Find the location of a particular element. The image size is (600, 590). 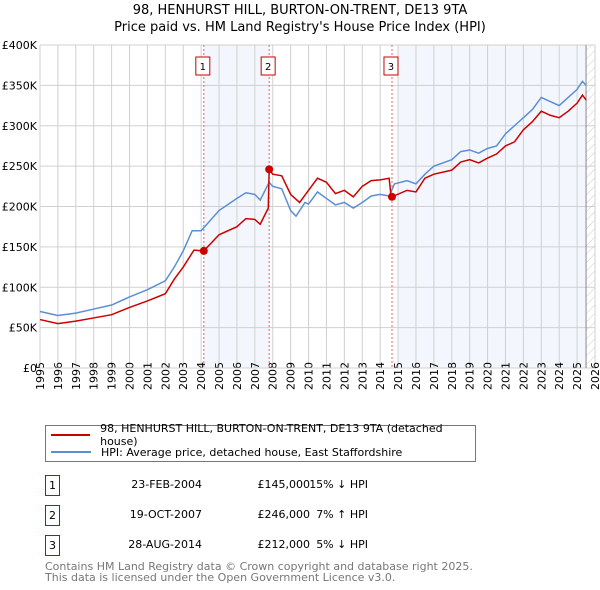

x-tick-label: 2009 is located at coordinates (291, 376).